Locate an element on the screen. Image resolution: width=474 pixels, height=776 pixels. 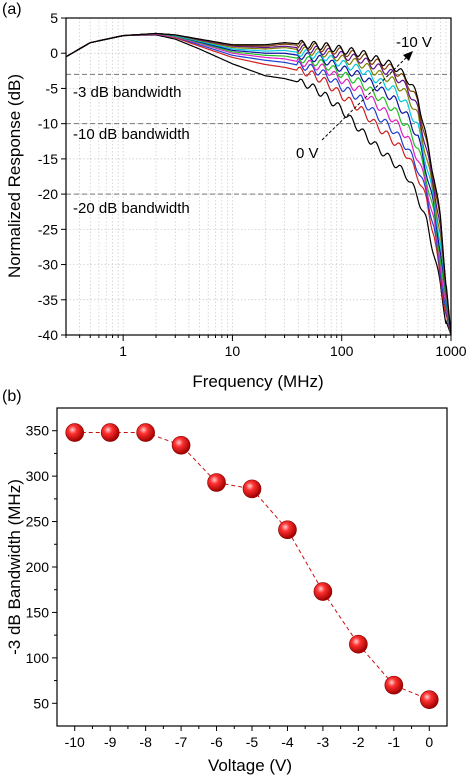
x-tick-label: -1 is located at coordinates (394, 742).